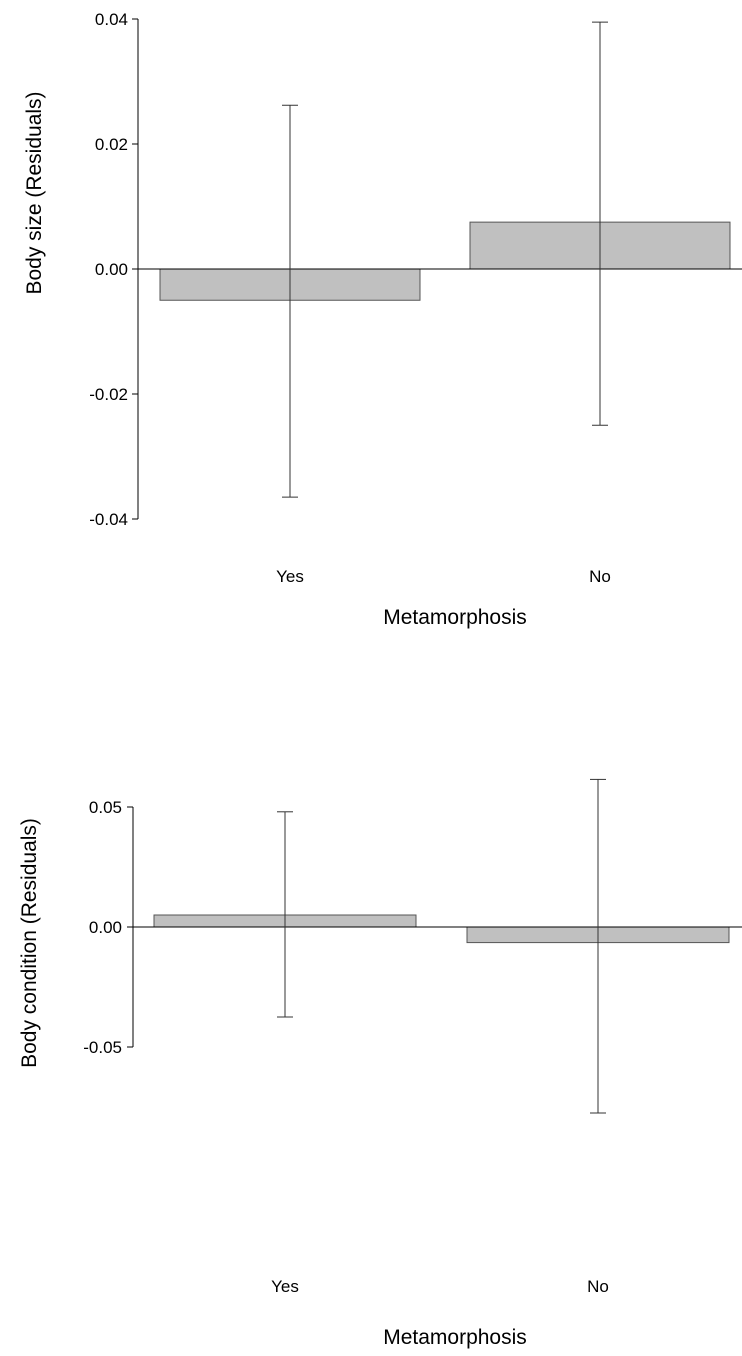  Describe the element at coordinates (108, 519) in the screenshot. I see `y-tick-label: -0.04` at that location.